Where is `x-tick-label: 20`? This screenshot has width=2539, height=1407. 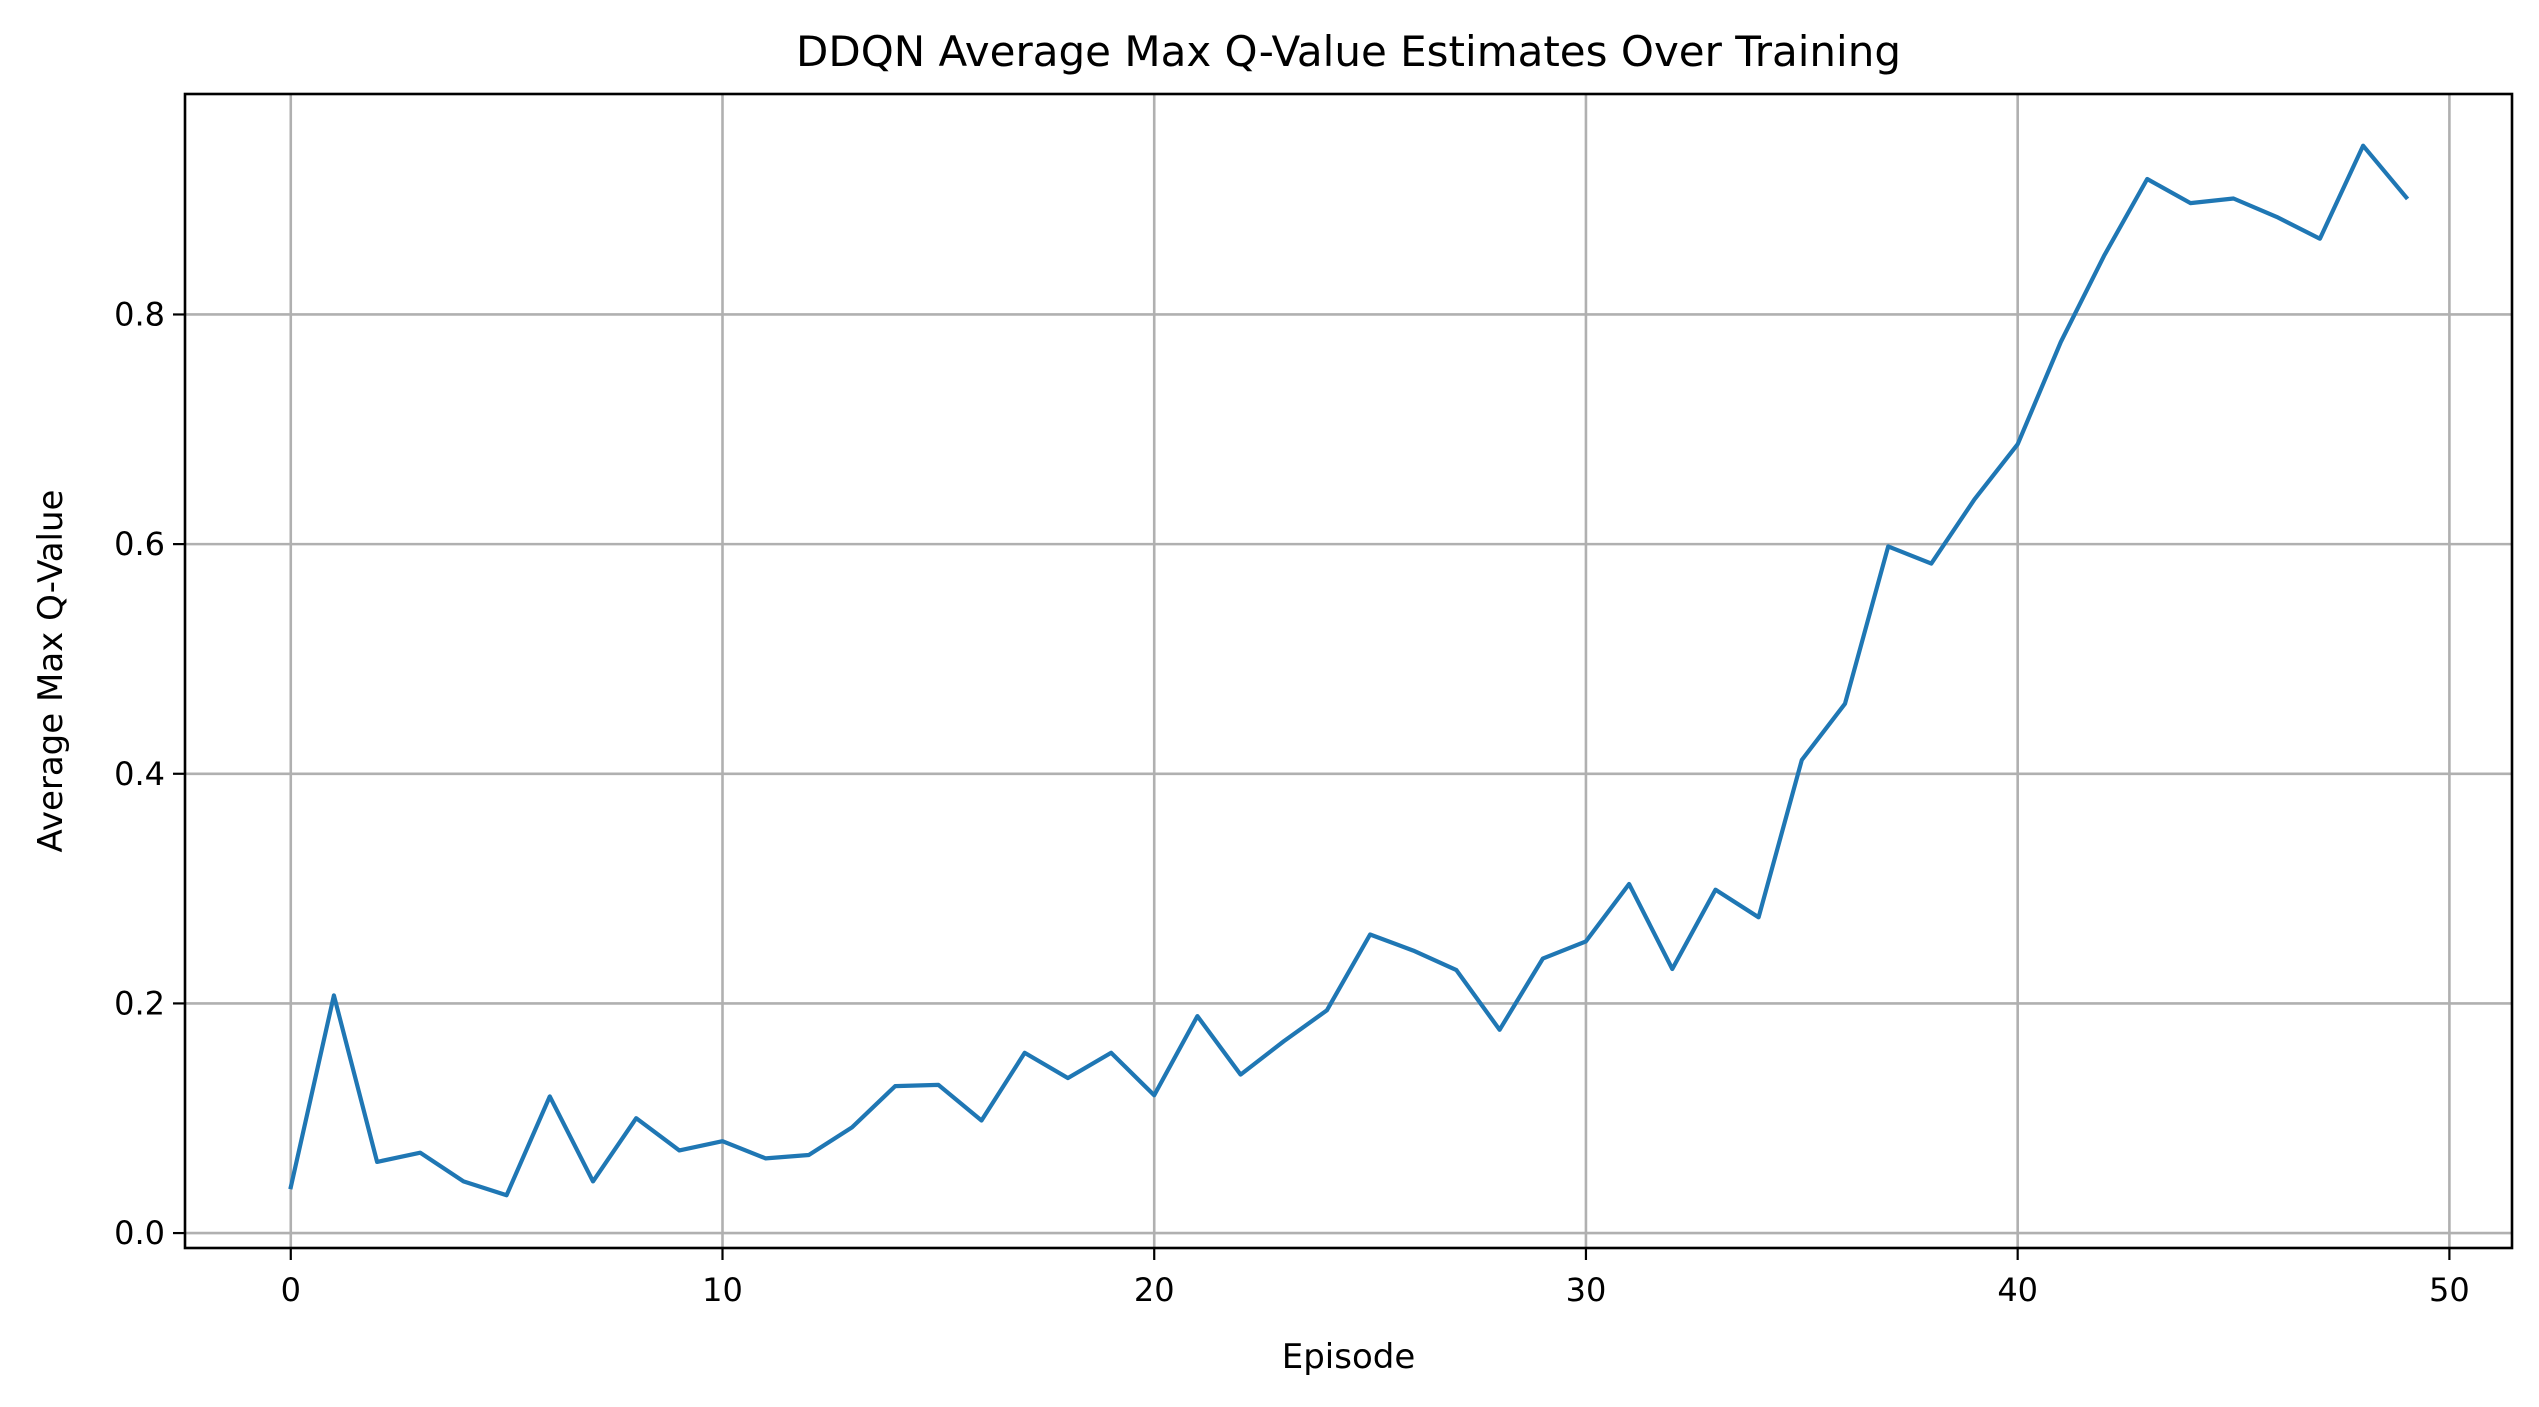 x-tick-label: 20 is located at coordinates (1154, 1290).